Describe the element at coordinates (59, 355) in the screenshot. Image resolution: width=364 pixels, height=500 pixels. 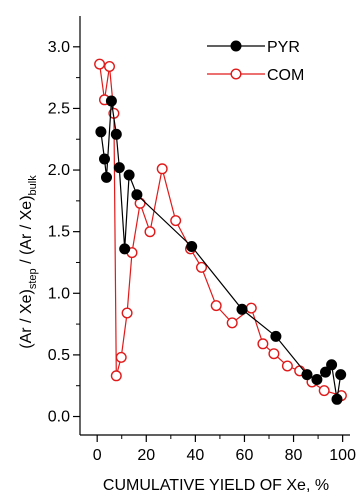
I see `y-tick-label: 0.5` at that location.